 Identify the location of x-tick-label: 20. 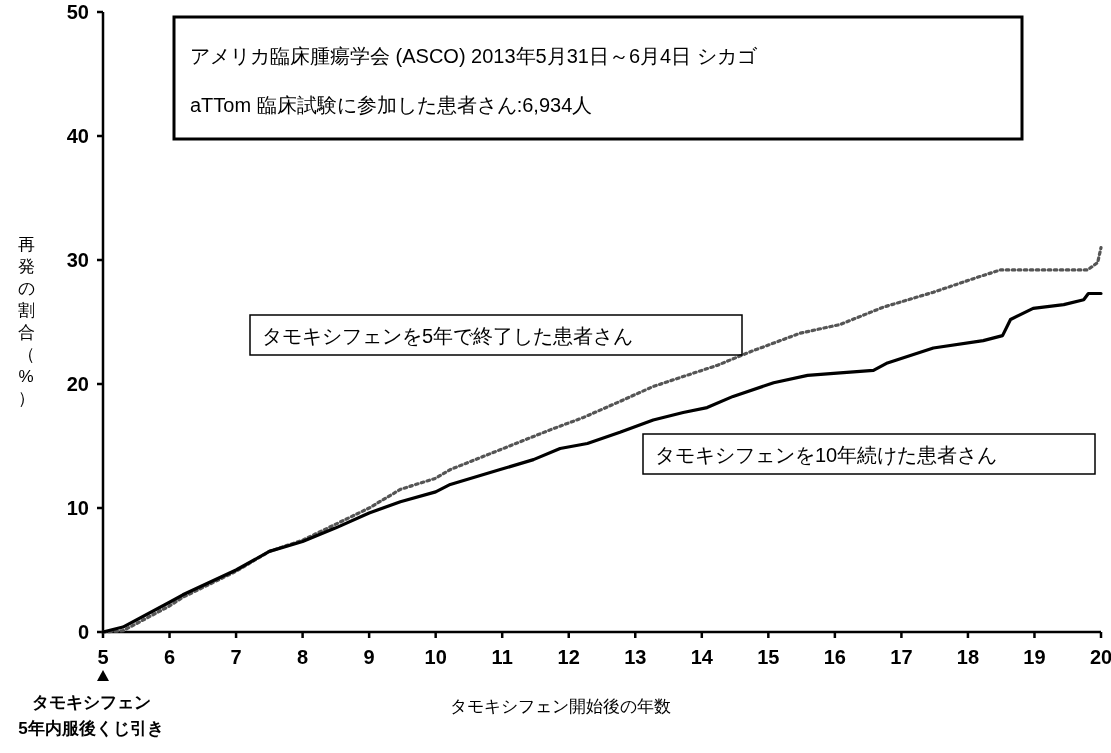
(1100, 657).